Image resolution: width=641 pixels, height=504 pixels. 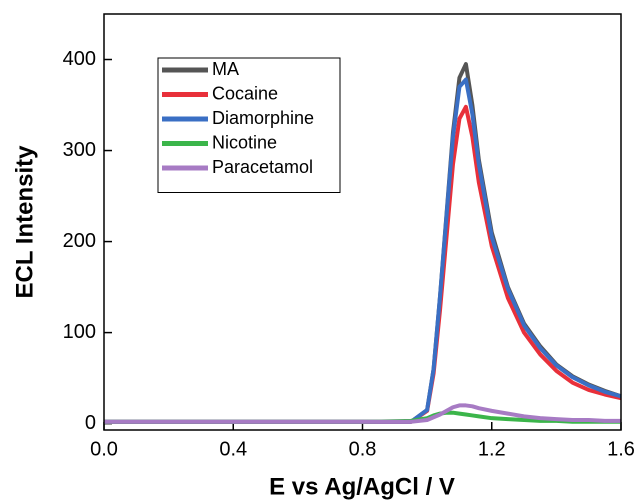 I want to click on y-tick-label: 200, so click(x=79, y=241).